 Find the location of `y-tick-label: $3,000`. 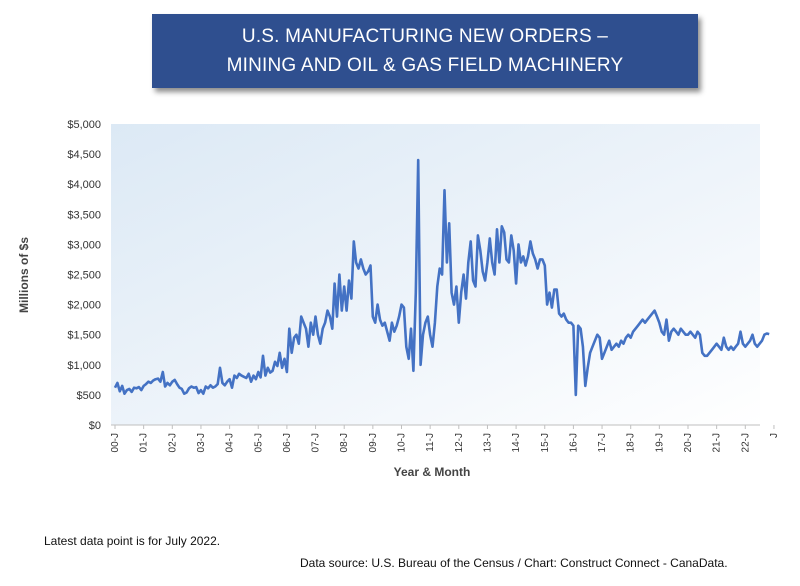

y-tick-label: $3,000 is located at coordinates (84, 245).